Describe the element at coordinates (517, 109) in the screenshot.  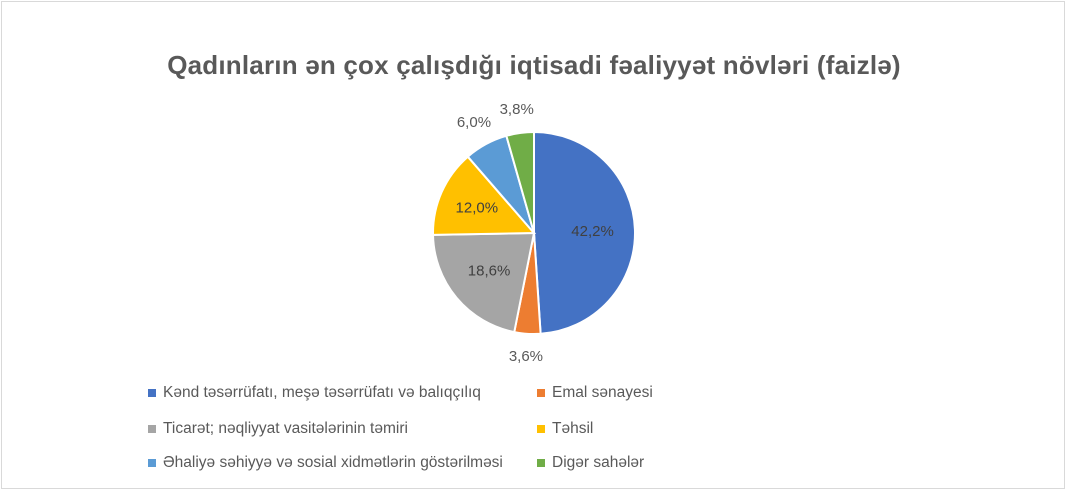
I see `data-label: 3,8%` at that location.